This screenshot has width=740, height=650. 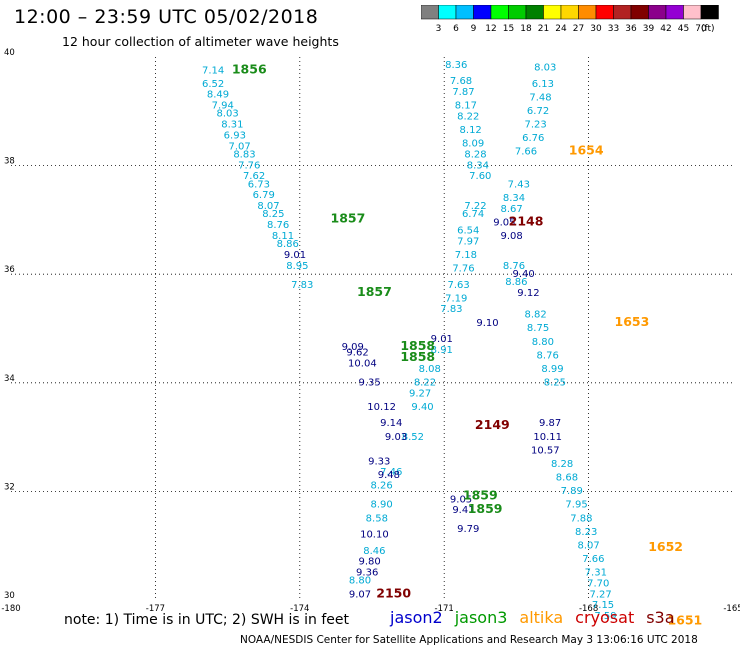 I want to click on wave-height-value: 7.46, so click(x=391, y=472).